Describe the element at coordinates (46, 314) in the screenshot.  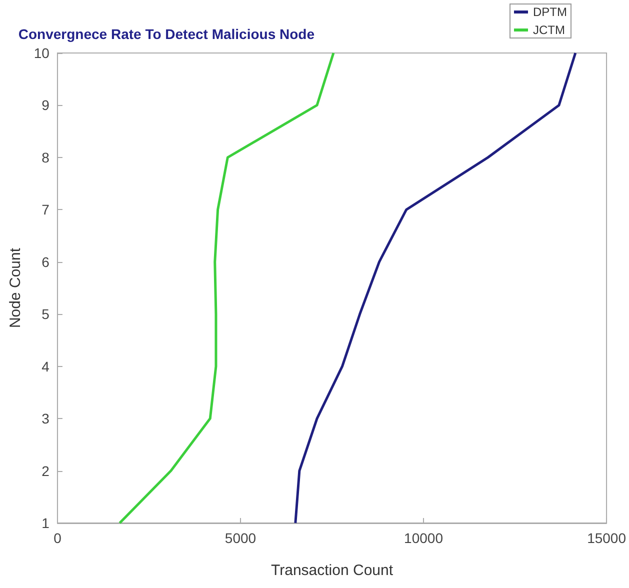
I see `y-tick-label: 5` at that location.